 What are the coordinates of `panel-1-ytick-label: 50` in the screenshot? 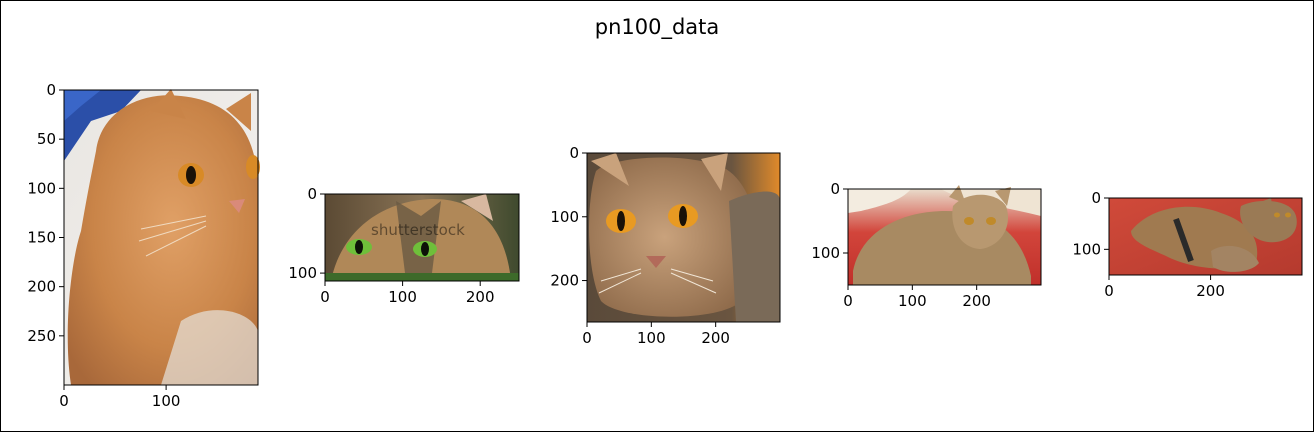 It's located at (46, 139).